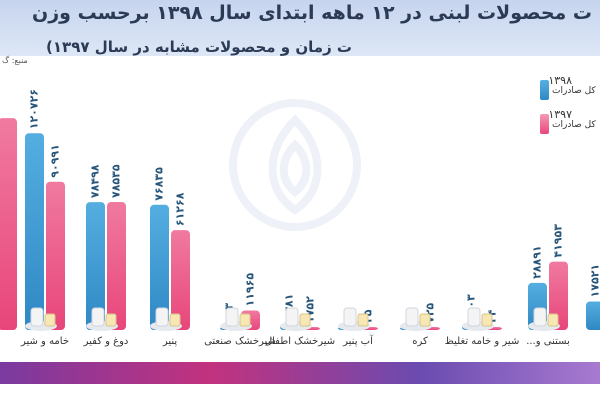 The height and width of the screenshot is (400, 600). What do you see at coordinates (416, 319) in the screenshot?
I see `butter-icon` at bounding box center [416, 319].